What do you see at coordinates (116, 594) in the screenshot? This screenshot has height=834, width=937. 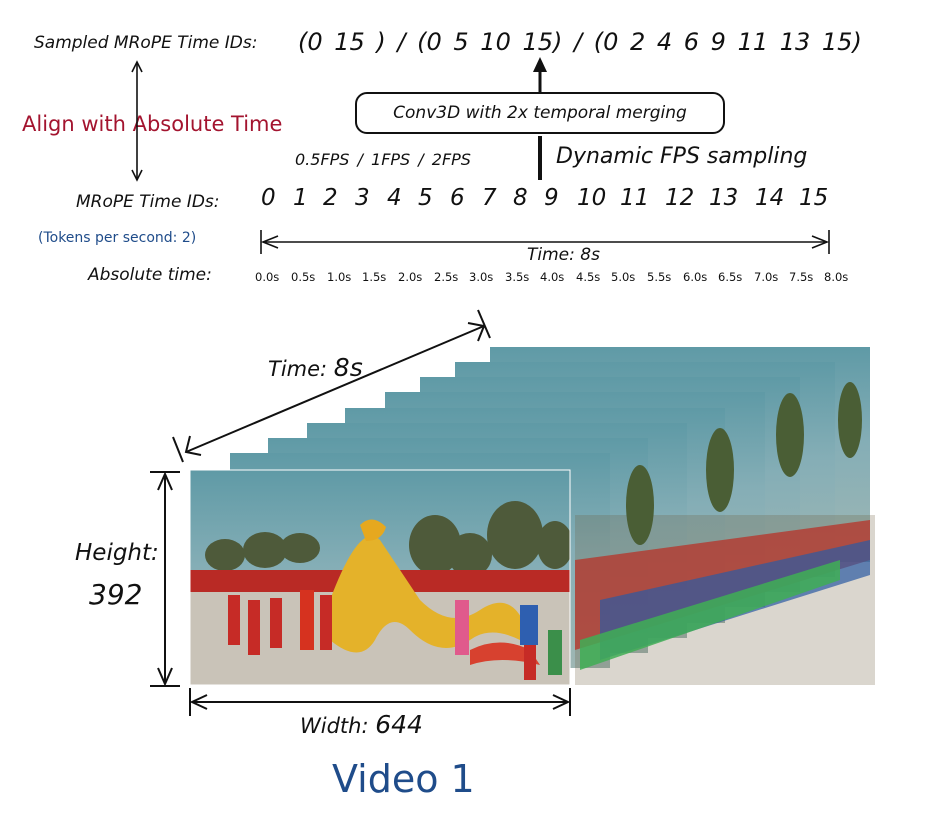 I see `height-value: 392` at bounding box center [116, 594].